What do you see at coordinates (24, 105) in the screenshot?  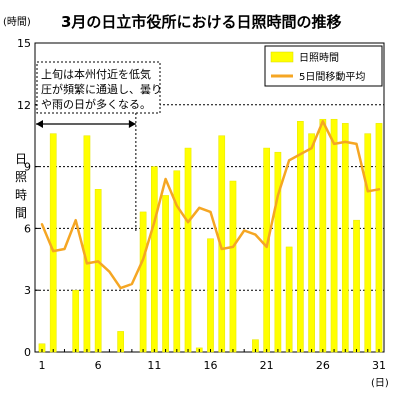 I see `y-tick-label: 12` at bounding box center [24, 105].